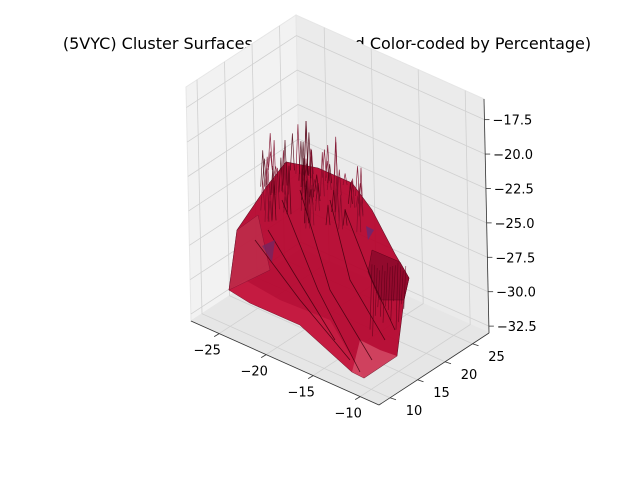  What do you see at coordinates (415, 243) in the screenshot?
I see `grid-line-x` at bounding box center [415, 243].